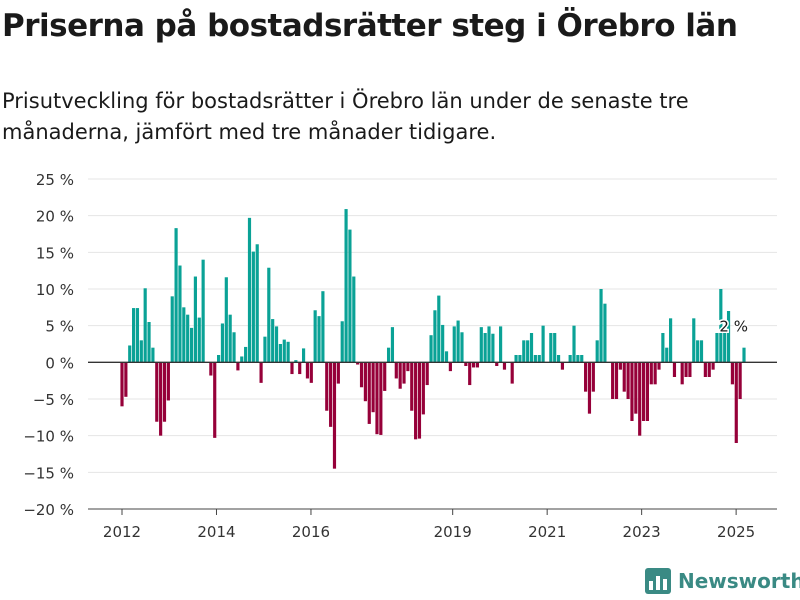  I want to click on x-tick-label: 2021, so click(547, 532).